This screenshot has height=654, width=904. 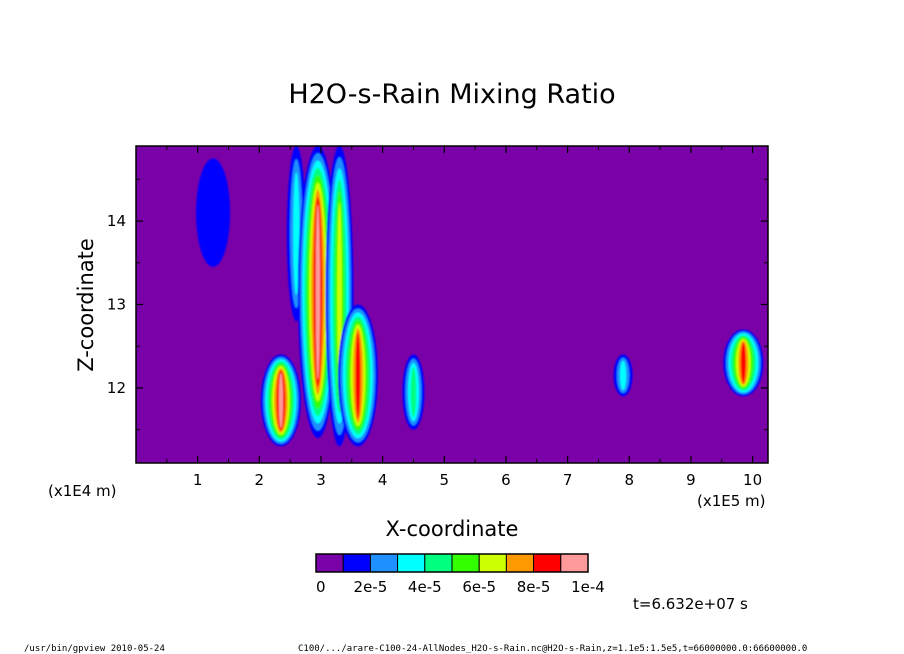 I want to click on chart-title: H2O-s-Rain Mixing Ratio, so click(x=451, y=94).